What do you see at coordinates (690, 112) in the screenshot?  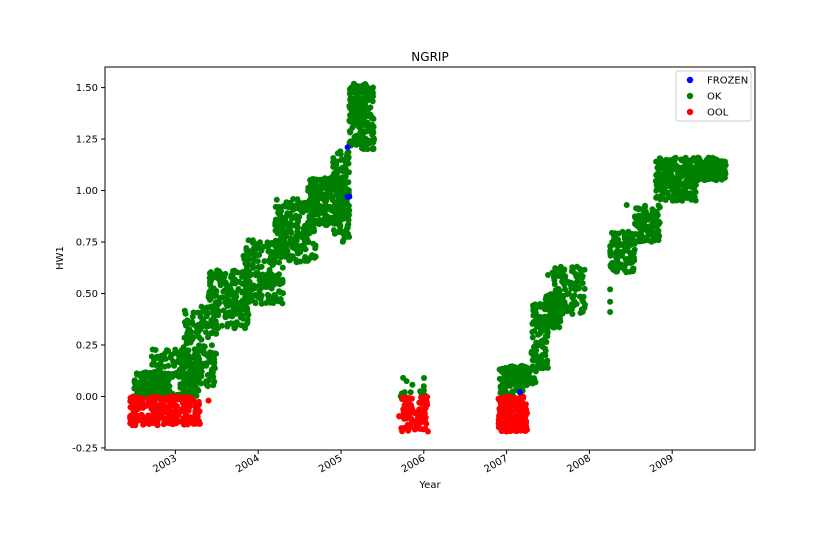 I see `legend-marker` at bounding box center [690, 112].